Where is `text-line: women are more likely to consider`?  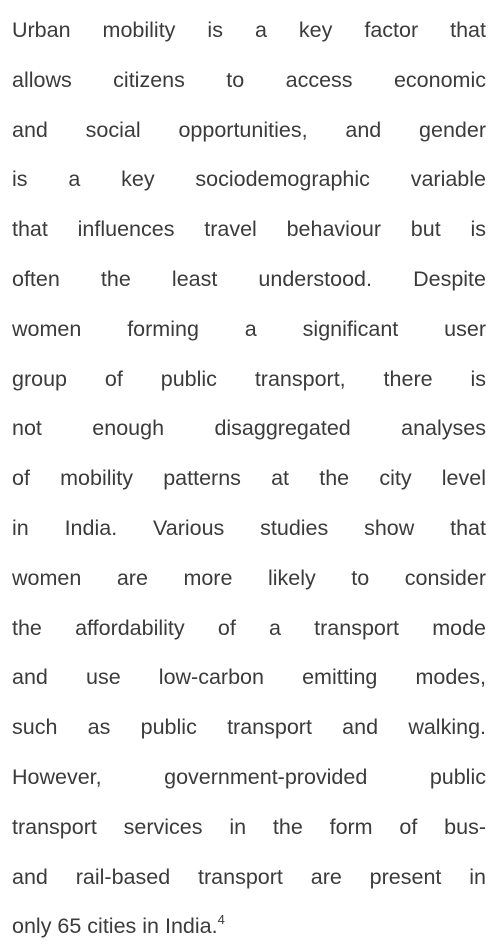 text-line: women are more likely to consider is located at coordinates (249, 579).